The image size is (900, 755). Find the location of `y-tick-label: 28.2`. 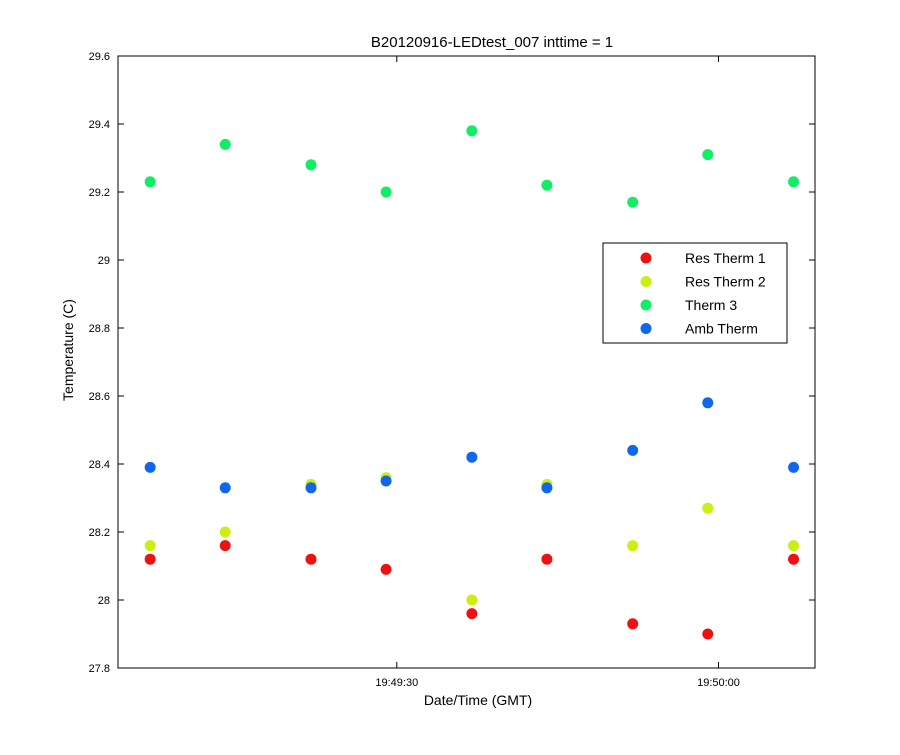

y-tick-label: 28.2 is located at coordinates (99, 533).